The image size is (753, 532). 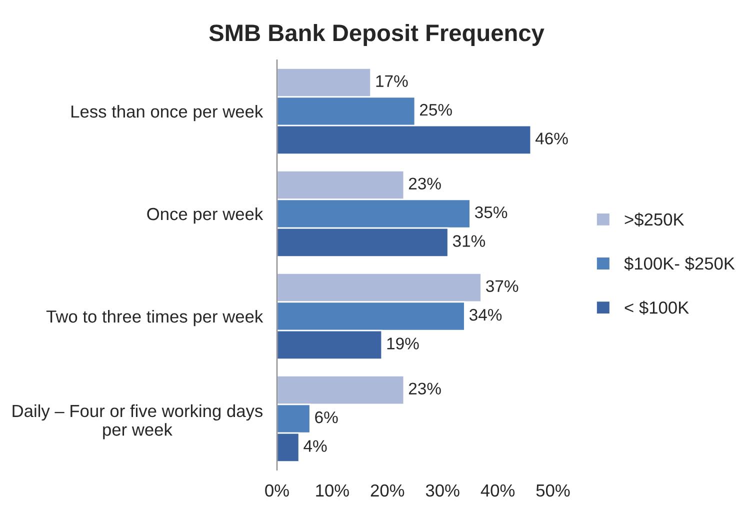 What do you see at coordinates (485, 314) in the screenshot?
I see `data-label: 34%` at bounding box center [485, 314].